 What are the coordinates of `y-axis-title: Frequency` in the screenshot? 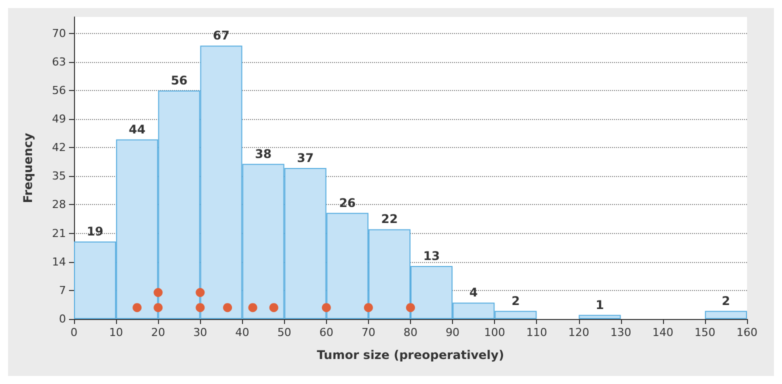 It's located at (28, 168).